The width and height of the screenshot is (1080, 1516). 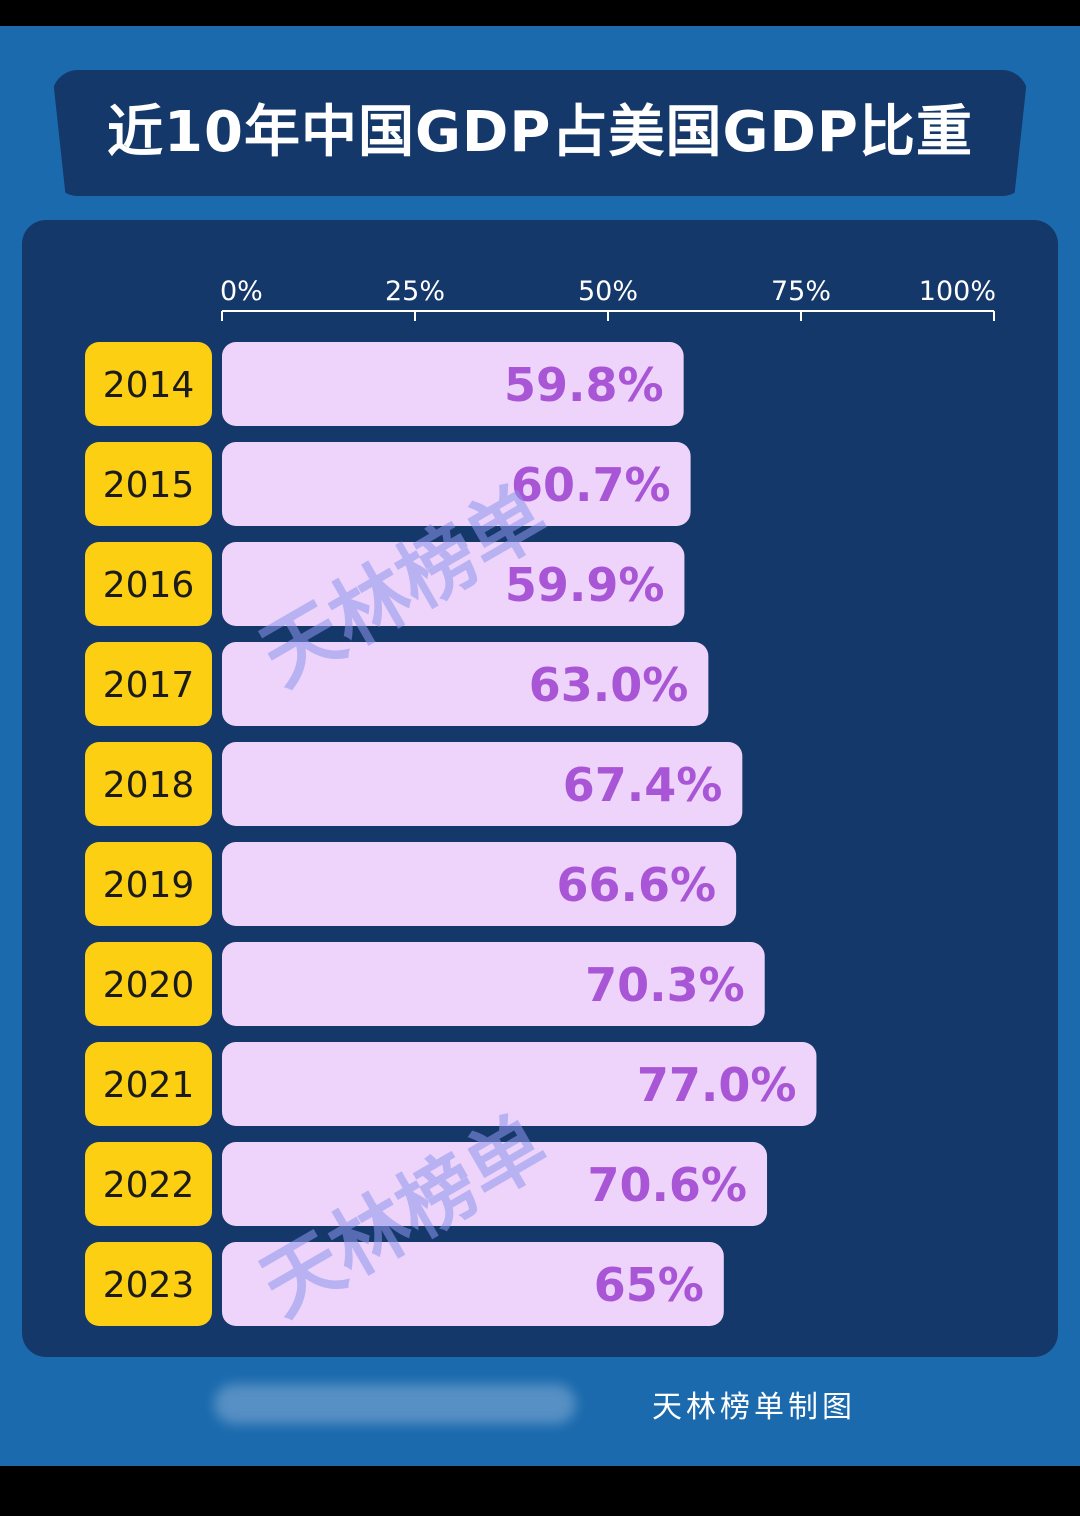 What do you see at coordinates (957, 291) in the screenshot?
I see `x-tick-label: 100%` at bounding box center [957, 291].